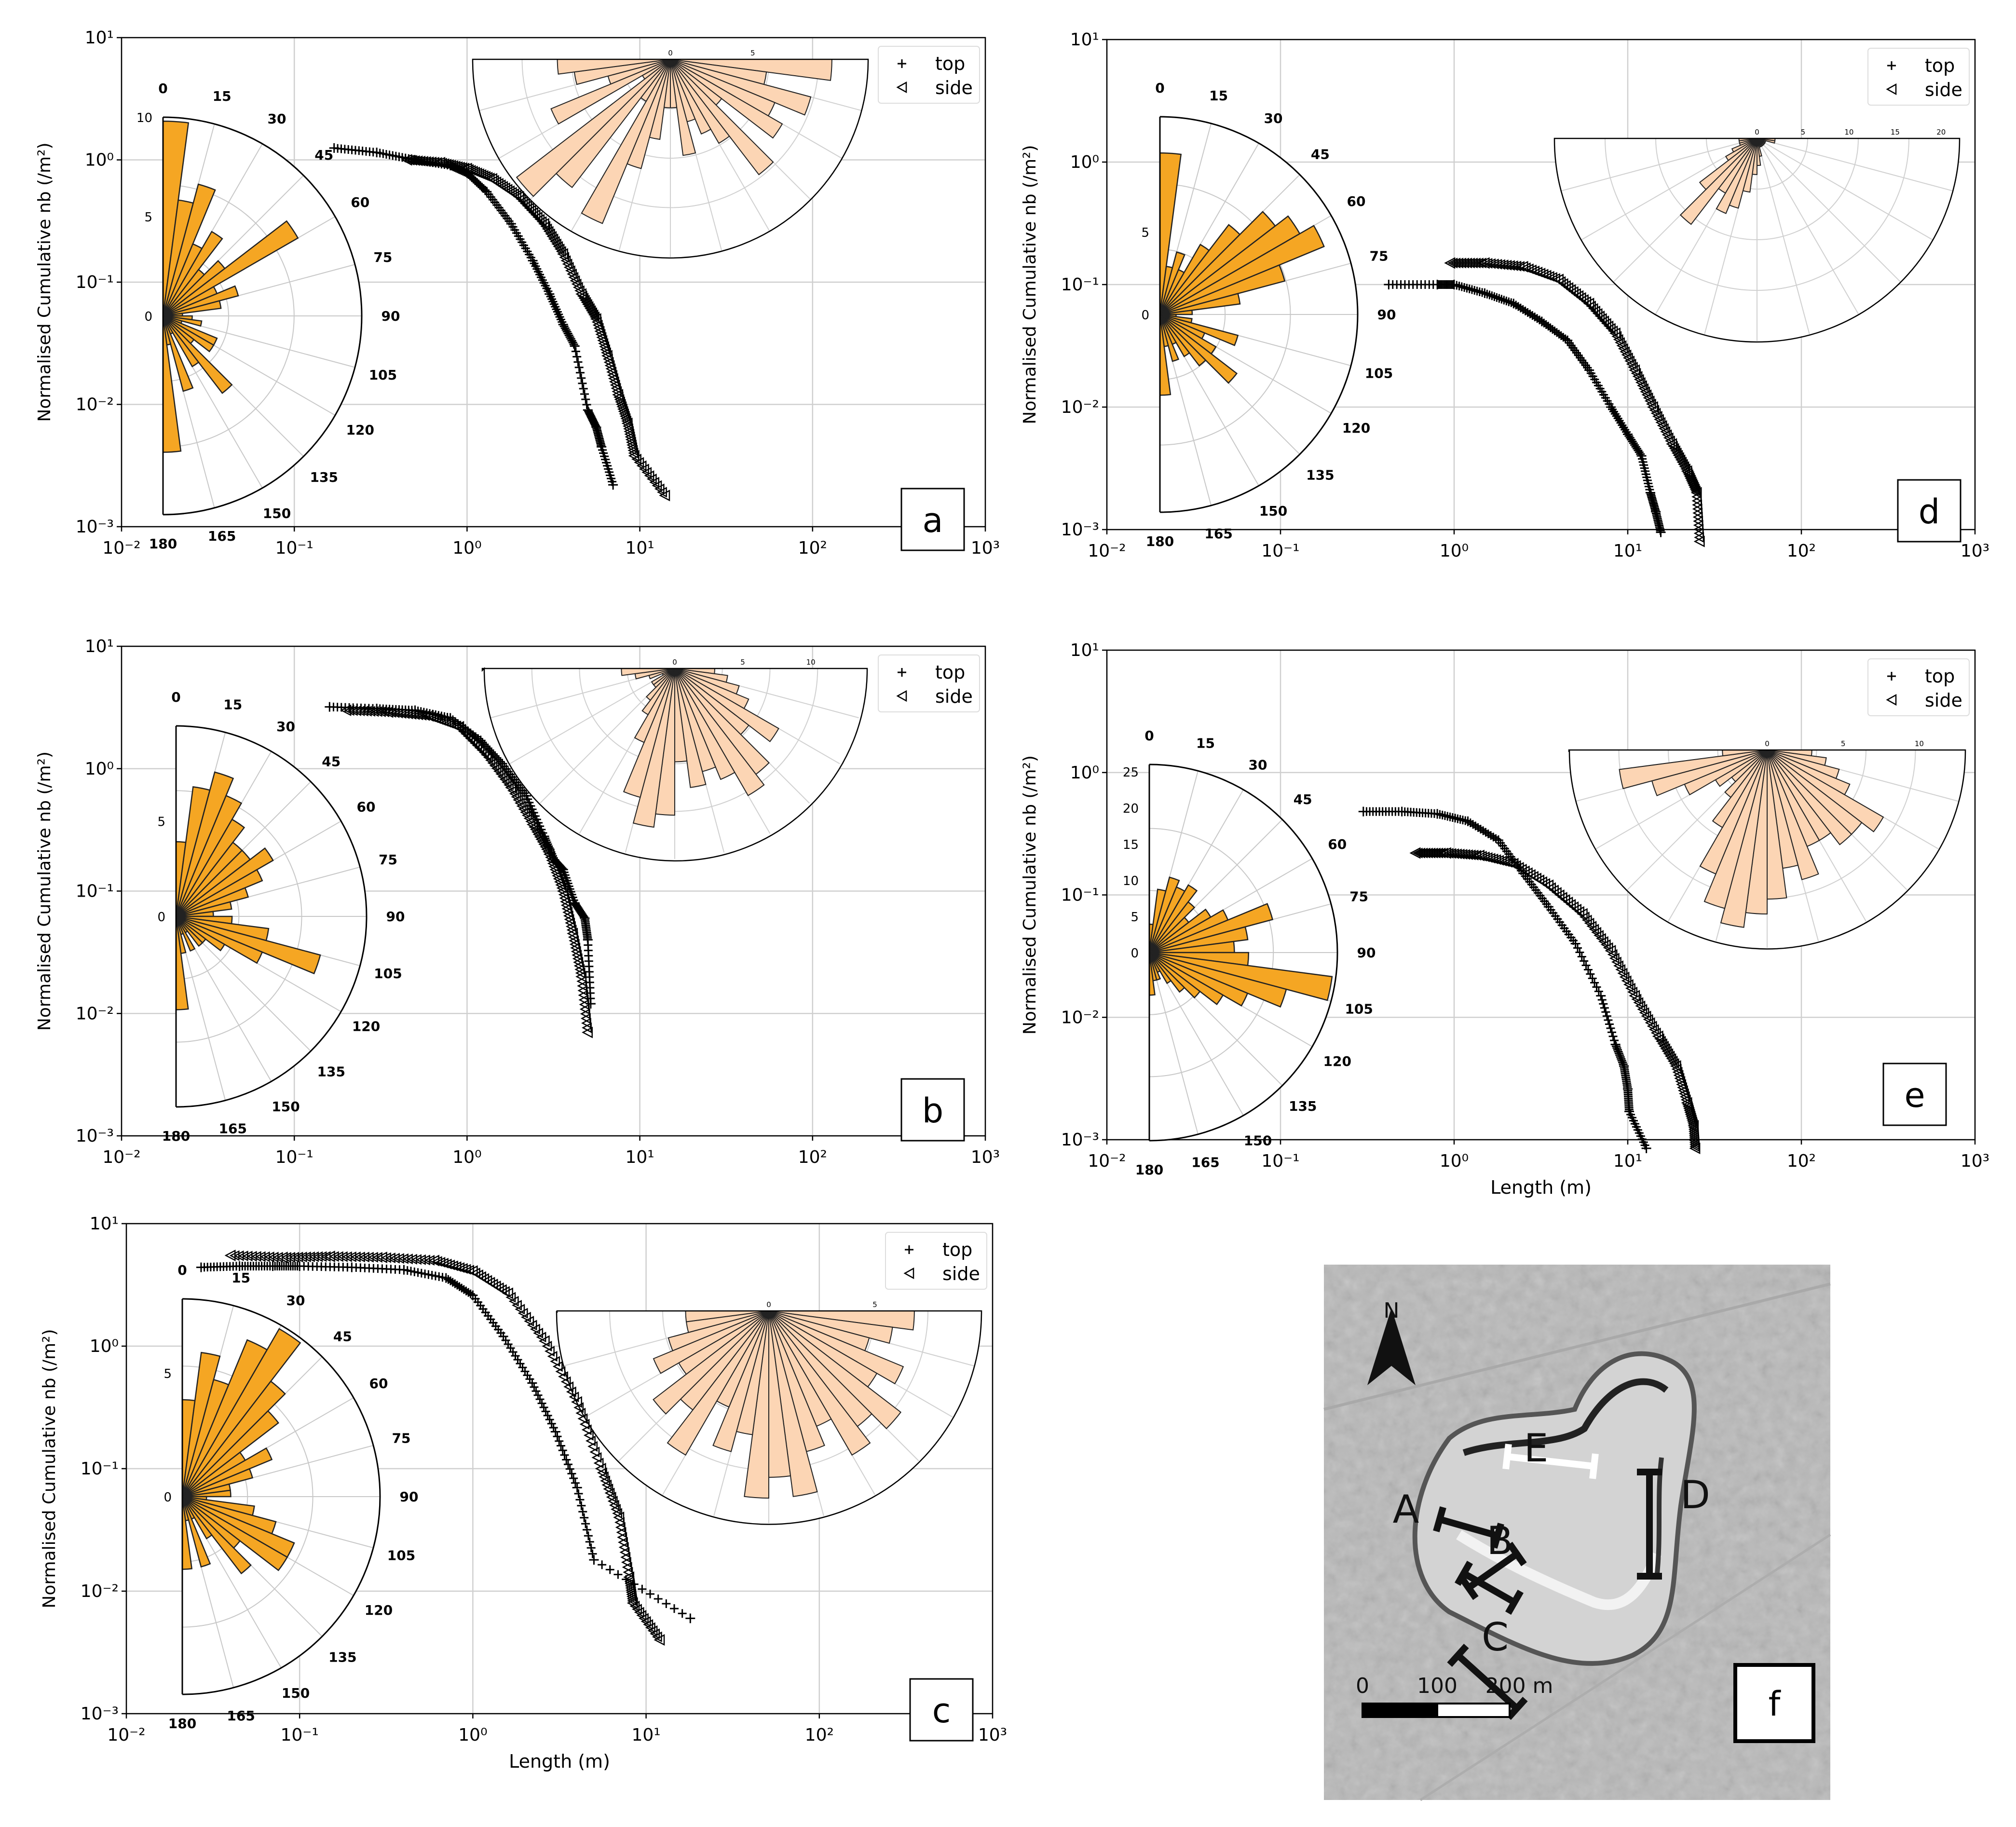  What do you see at coordinates (1627, 1161) in the screenshot?
I see `x-tick-label: 10¹` at bounding box center [1627, 1161].